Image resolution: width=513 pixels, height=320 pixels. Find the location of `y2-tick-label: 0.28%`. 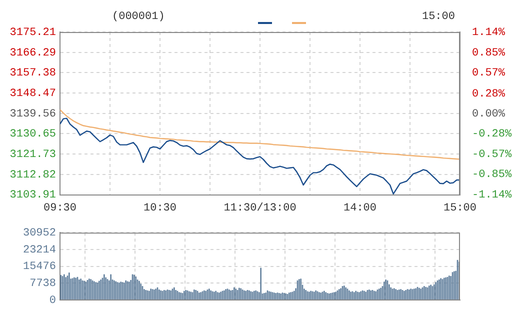

y2-tick-label: 0.28% is located at coordinates (489, 94).